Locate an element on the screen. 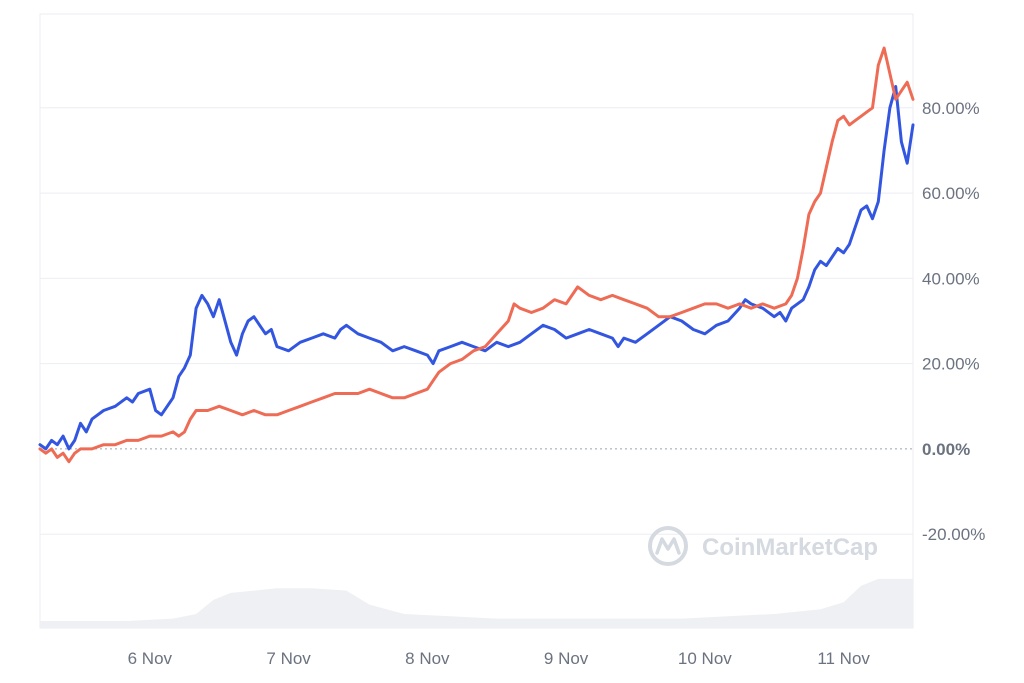 Image resolution: width=1024 pixels, height=683 pixels. coinmarketcap-logo-icon is located at coordinates (668, 546).